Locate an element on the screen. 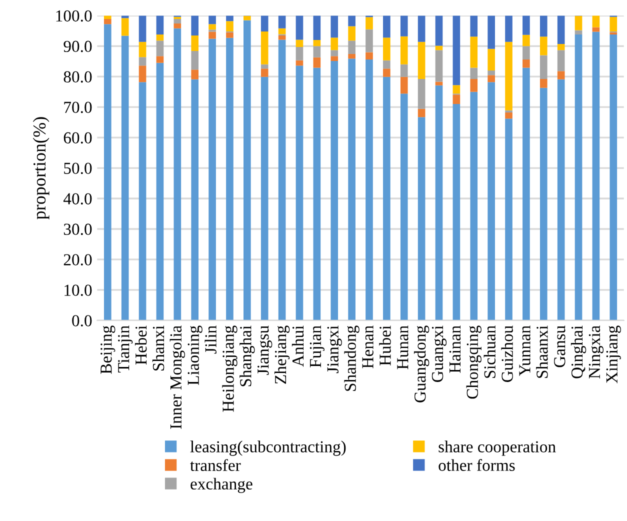  x-tick-label: Shandong is located at coordinates (352, 358).